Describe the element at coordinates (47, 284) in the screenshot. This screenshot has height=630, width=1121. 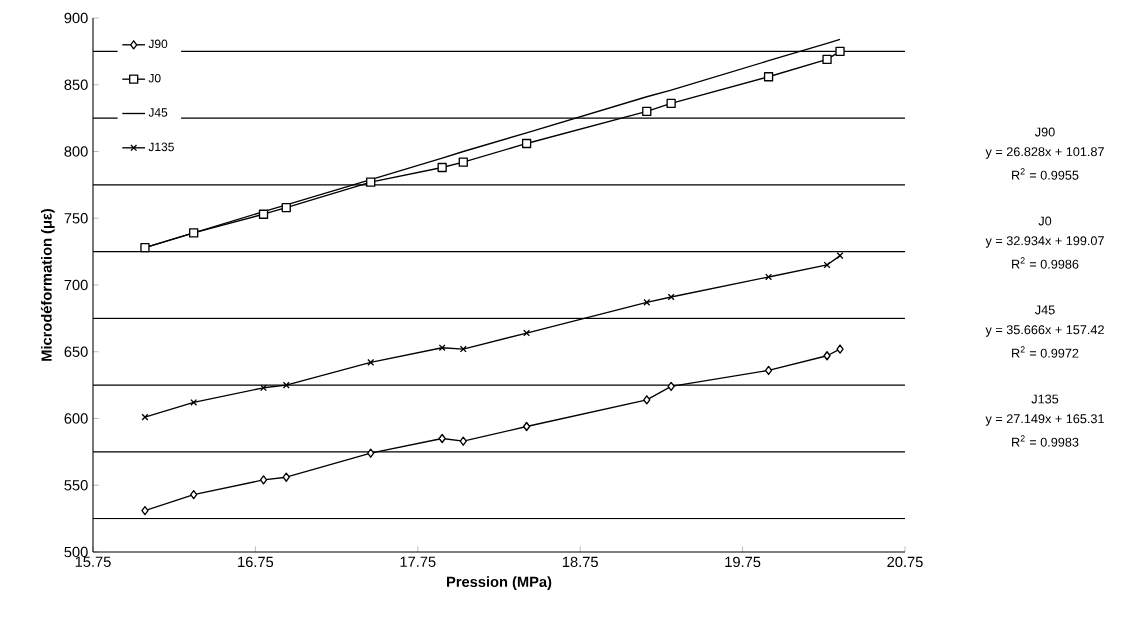
I see `y-axis-title: Microdéformation (με)` at that location.